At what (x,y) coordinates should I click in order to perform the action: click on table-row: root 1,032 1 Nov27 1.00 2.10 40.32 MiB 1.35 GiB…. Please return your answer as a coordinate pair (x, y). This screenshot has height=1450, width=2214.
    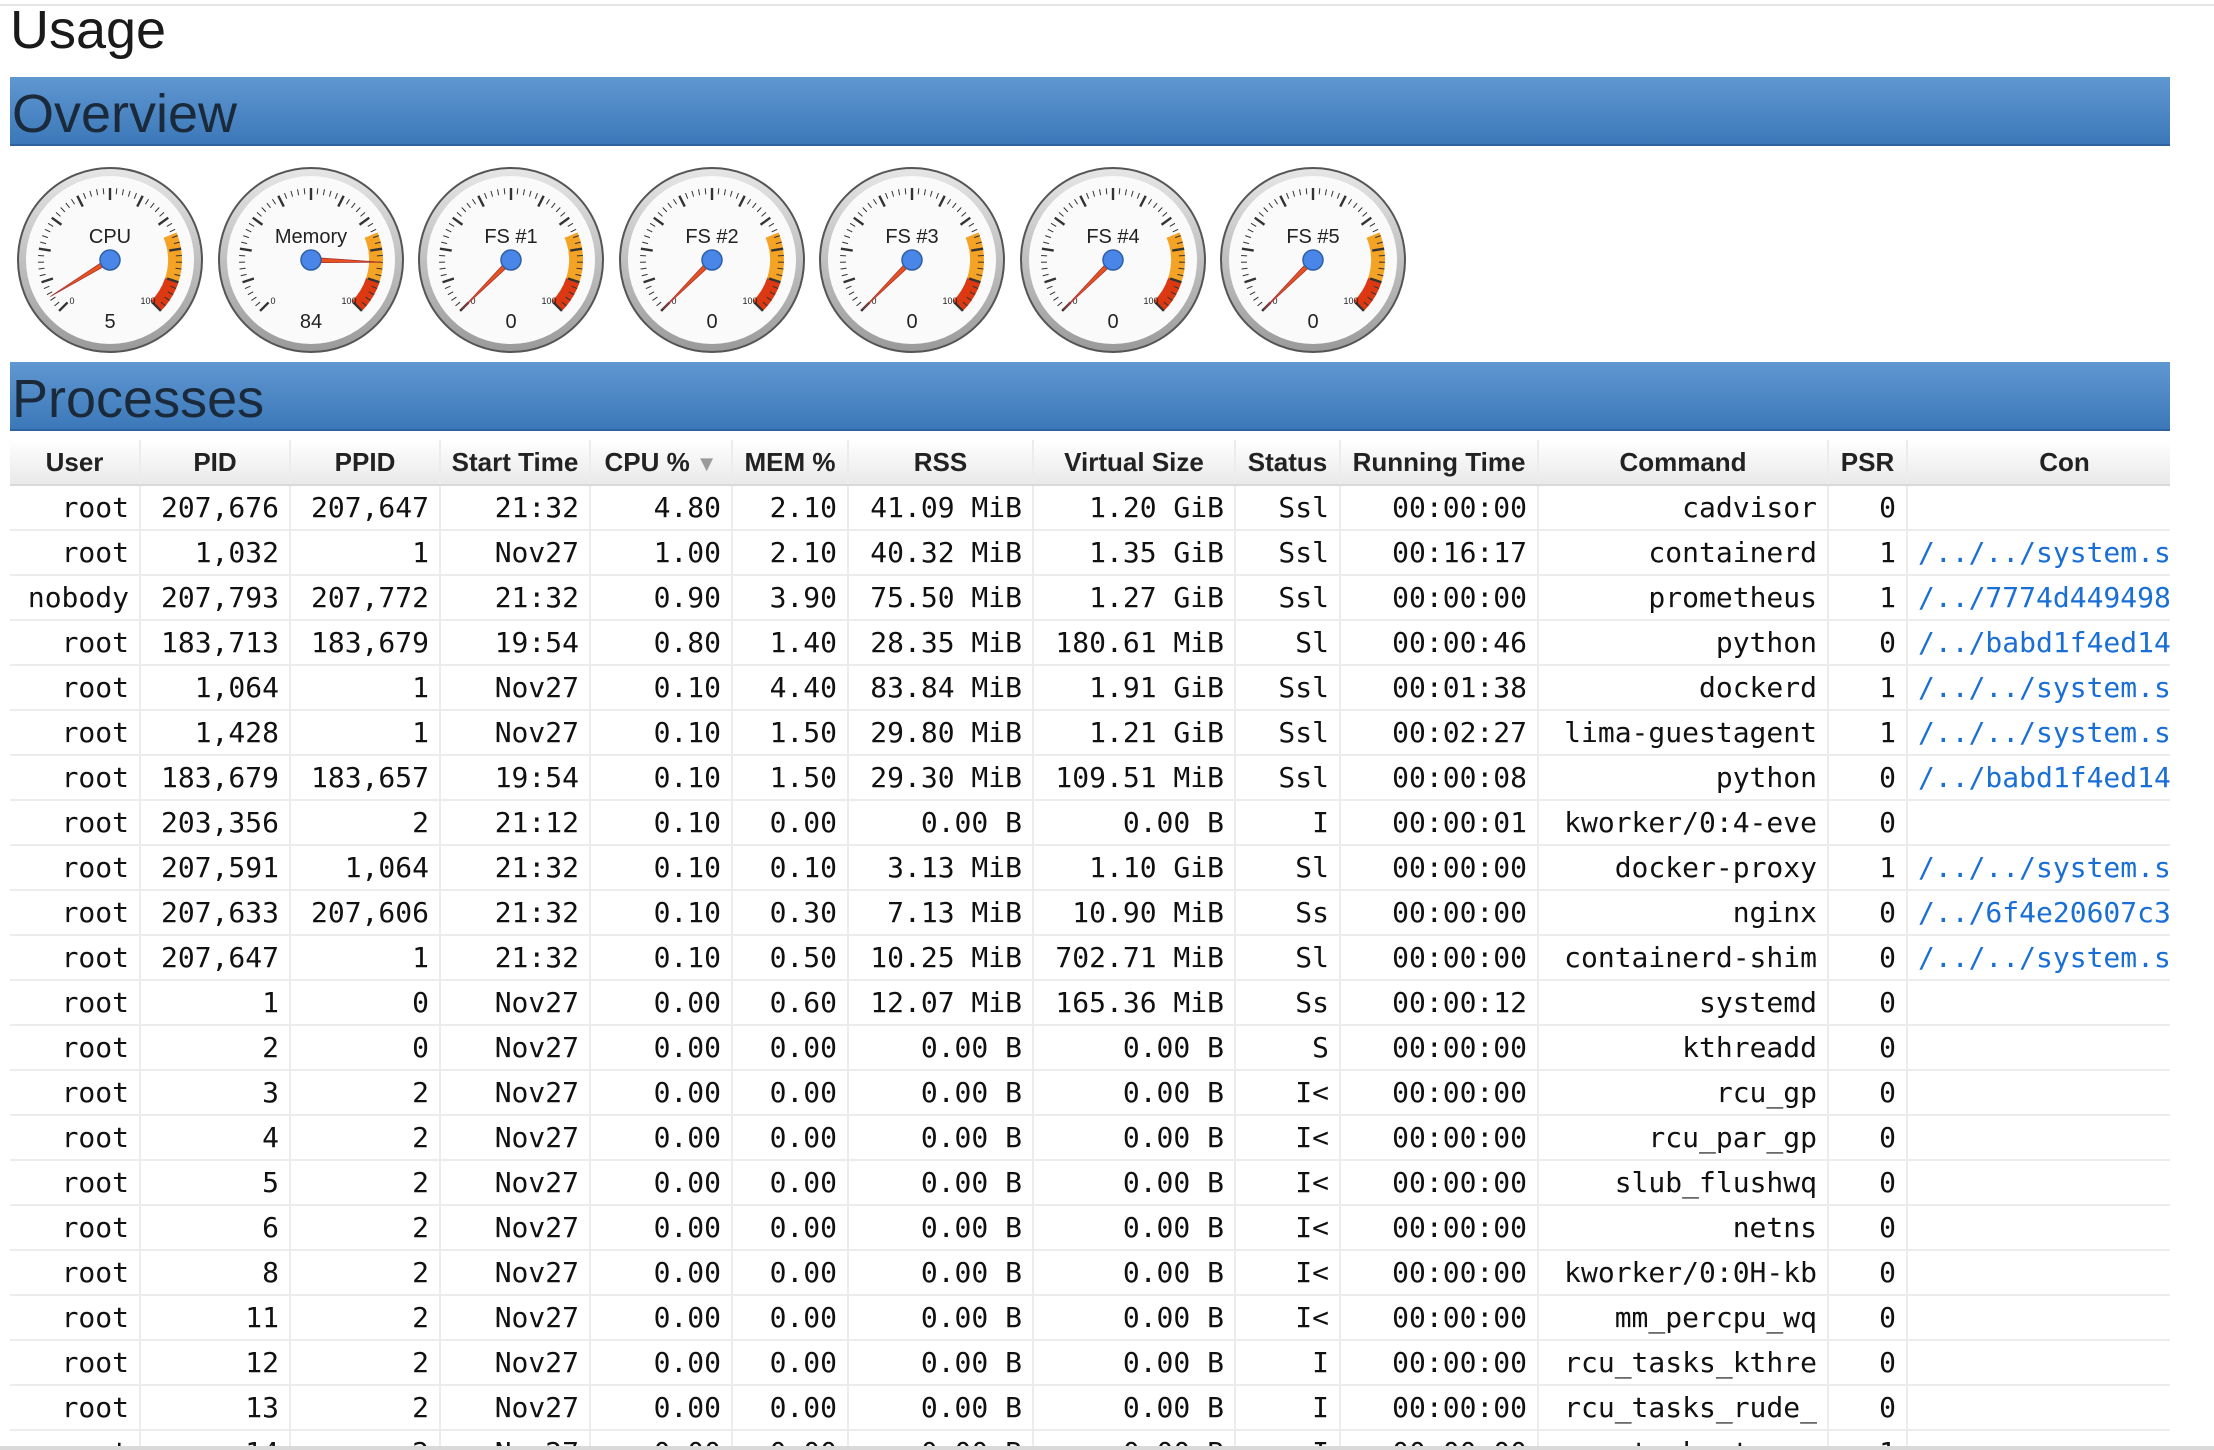
    Looking at the image, I should click on (1090, 553).